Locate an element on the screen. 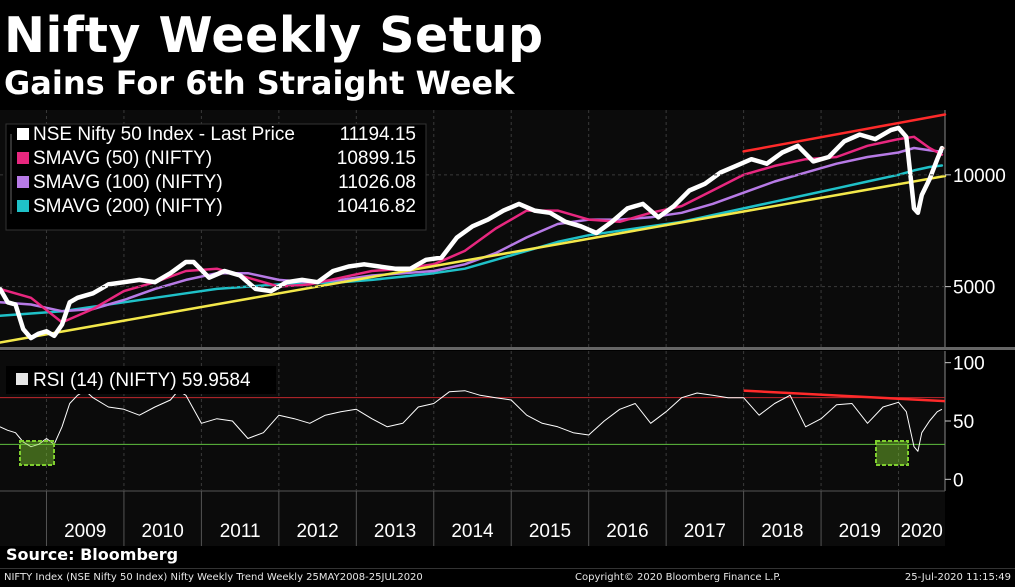 Image resolution: width=1015 pixels, height=587 pixels. legend-value-nse-nifty-50-index-last-price: 11194.15 is located at coordinates (378, 134).